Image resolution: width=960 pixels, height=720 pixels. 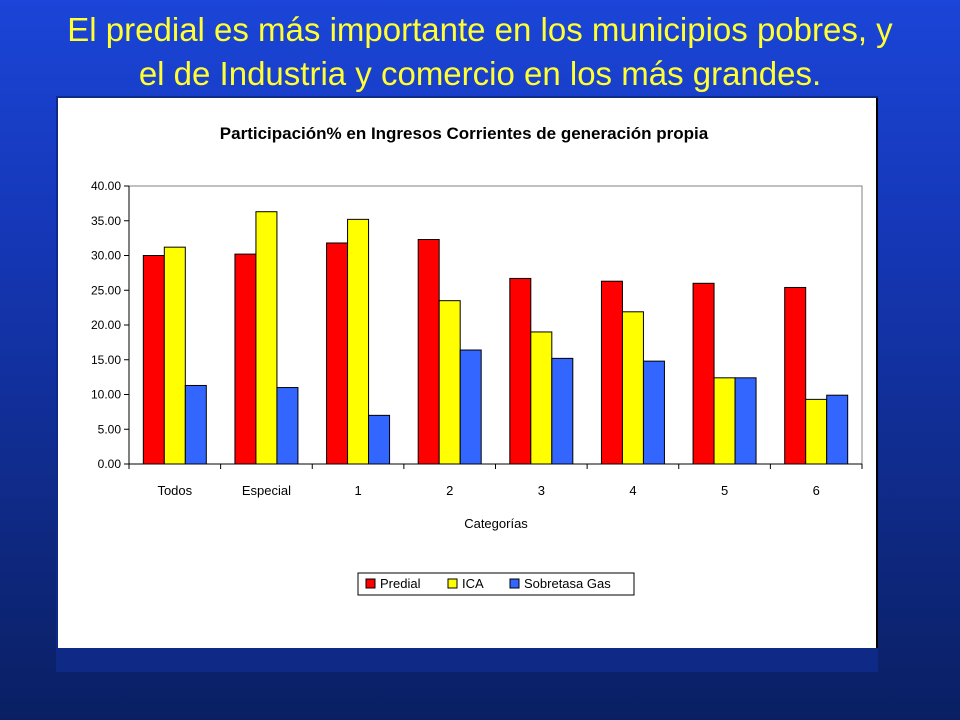 What do you see at coordinates (110, 429) in the screenshot?
I see `y-tick-label: 5.00` at bounding box center [110, 429].